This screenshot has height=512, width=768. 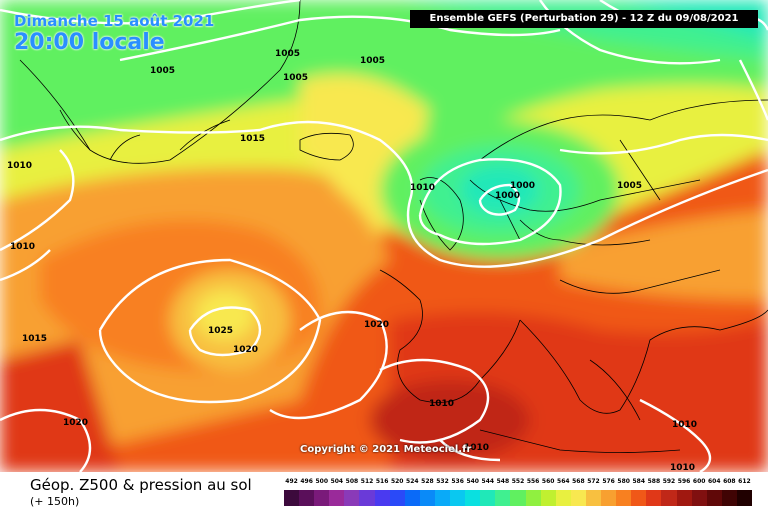 I want to click on forecast-date: Dimanche 15 août 2021, so click(x=114, y=21).